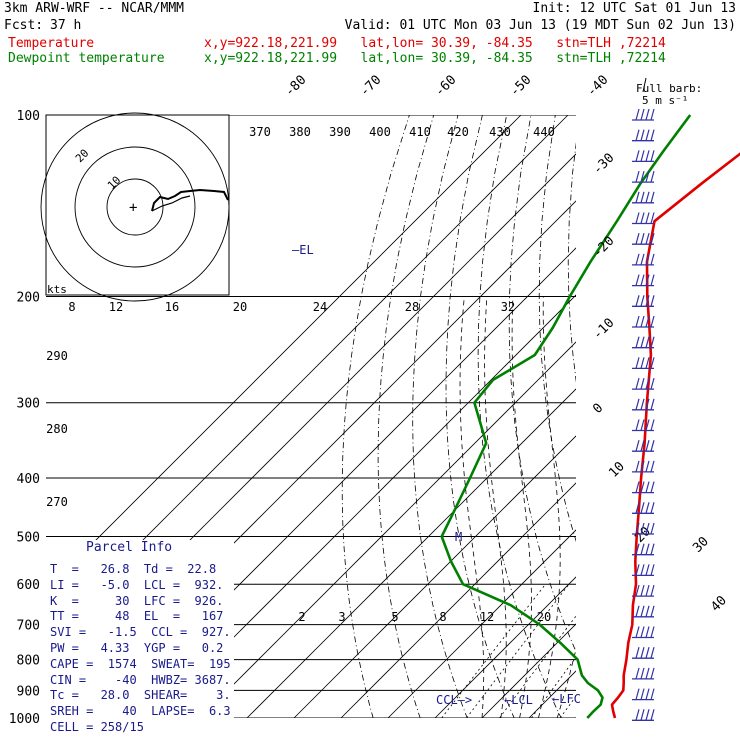 The image size is (740, 740). Describe the element at coordinates (303, 250) in the screenshot. I see `el-marker: –EL` at that location.